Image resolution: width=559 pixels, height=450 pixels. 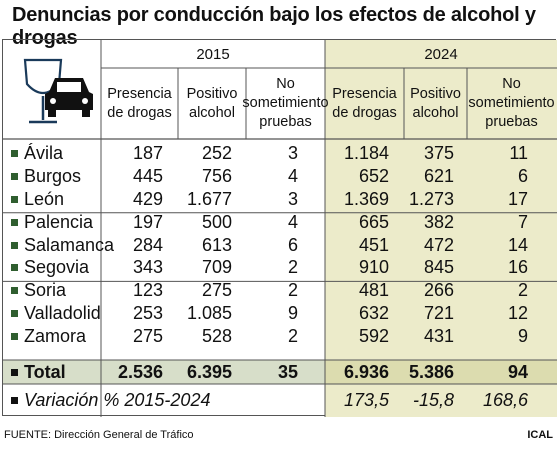 I want to click on variation-cell: -15,8, so click(x=433, y=399).